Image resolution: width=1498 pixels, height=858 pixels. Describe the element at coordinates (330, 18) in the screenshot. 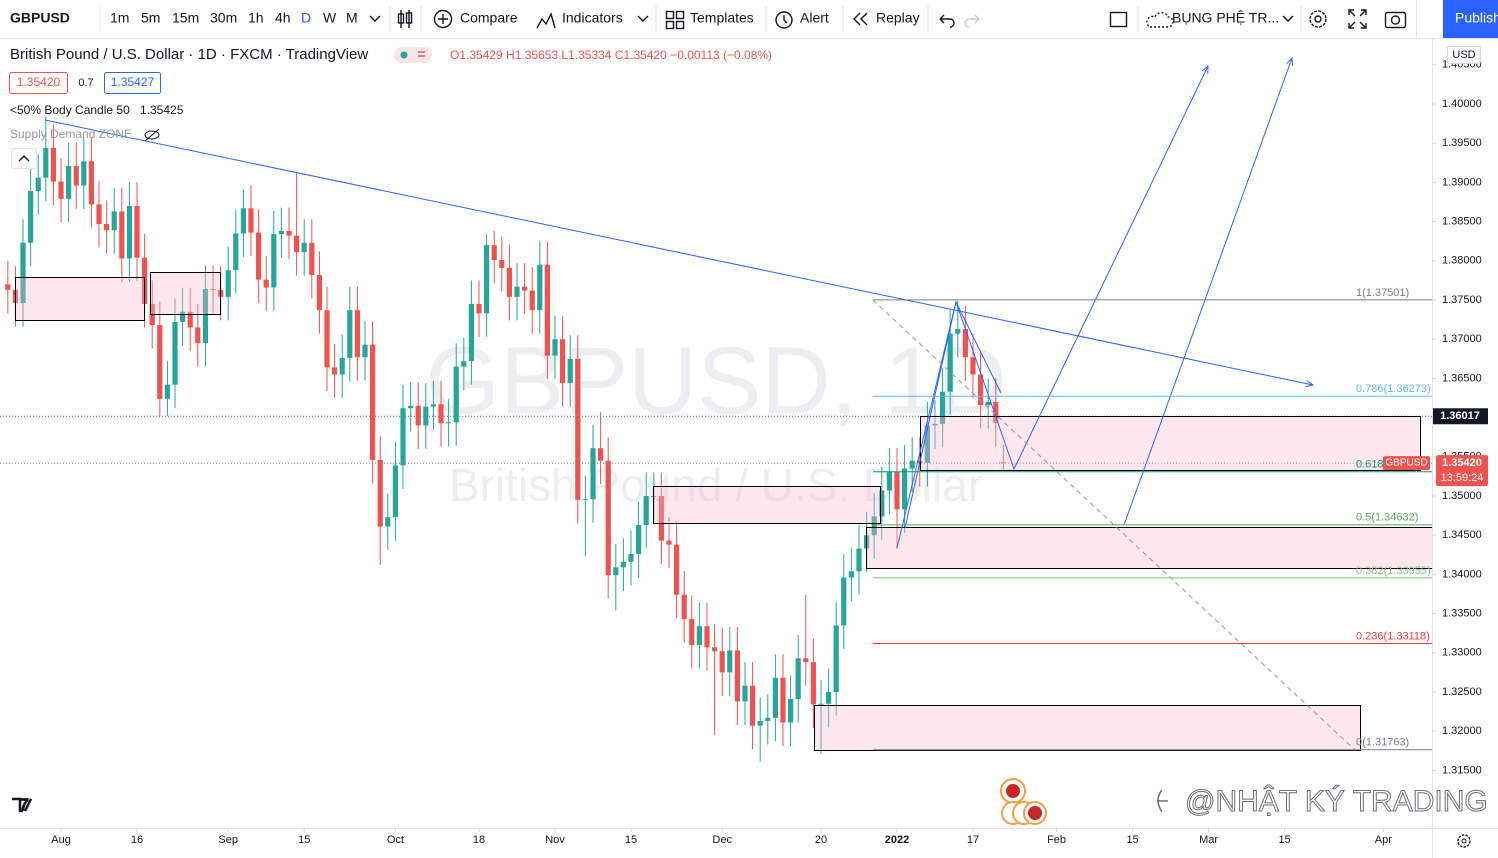

I see `interval: W` at that location.